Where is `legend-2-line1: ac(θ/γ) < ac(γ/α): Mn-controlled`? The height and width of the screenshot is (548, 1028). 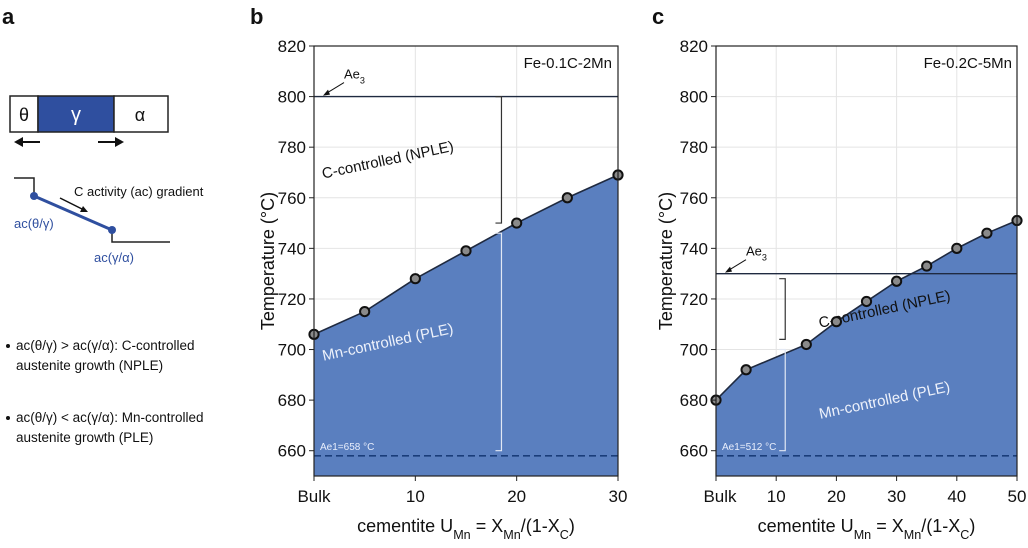 legend-2-line1: ac(θ/γ) < ac(γ/α): Mn-controlled is located at coordinates (109, 417).